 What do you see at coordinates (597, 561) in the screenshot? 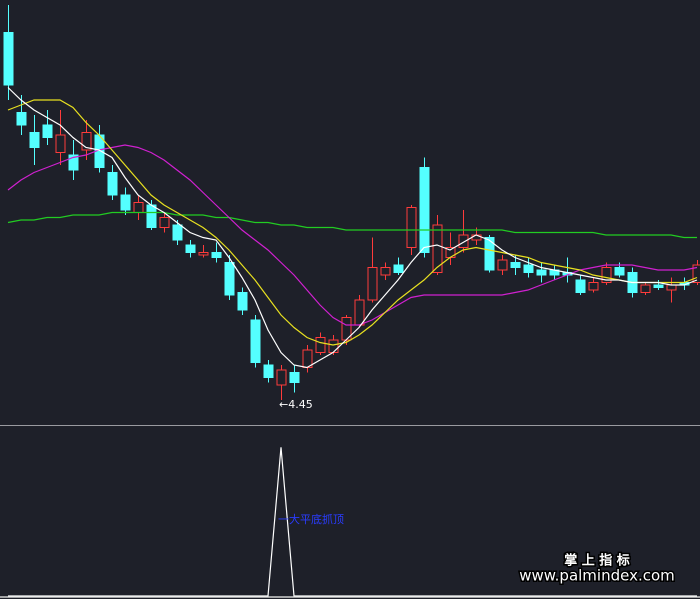
I see `watermark-title: 掌 上 指 标` at bounding box center [597, 561].